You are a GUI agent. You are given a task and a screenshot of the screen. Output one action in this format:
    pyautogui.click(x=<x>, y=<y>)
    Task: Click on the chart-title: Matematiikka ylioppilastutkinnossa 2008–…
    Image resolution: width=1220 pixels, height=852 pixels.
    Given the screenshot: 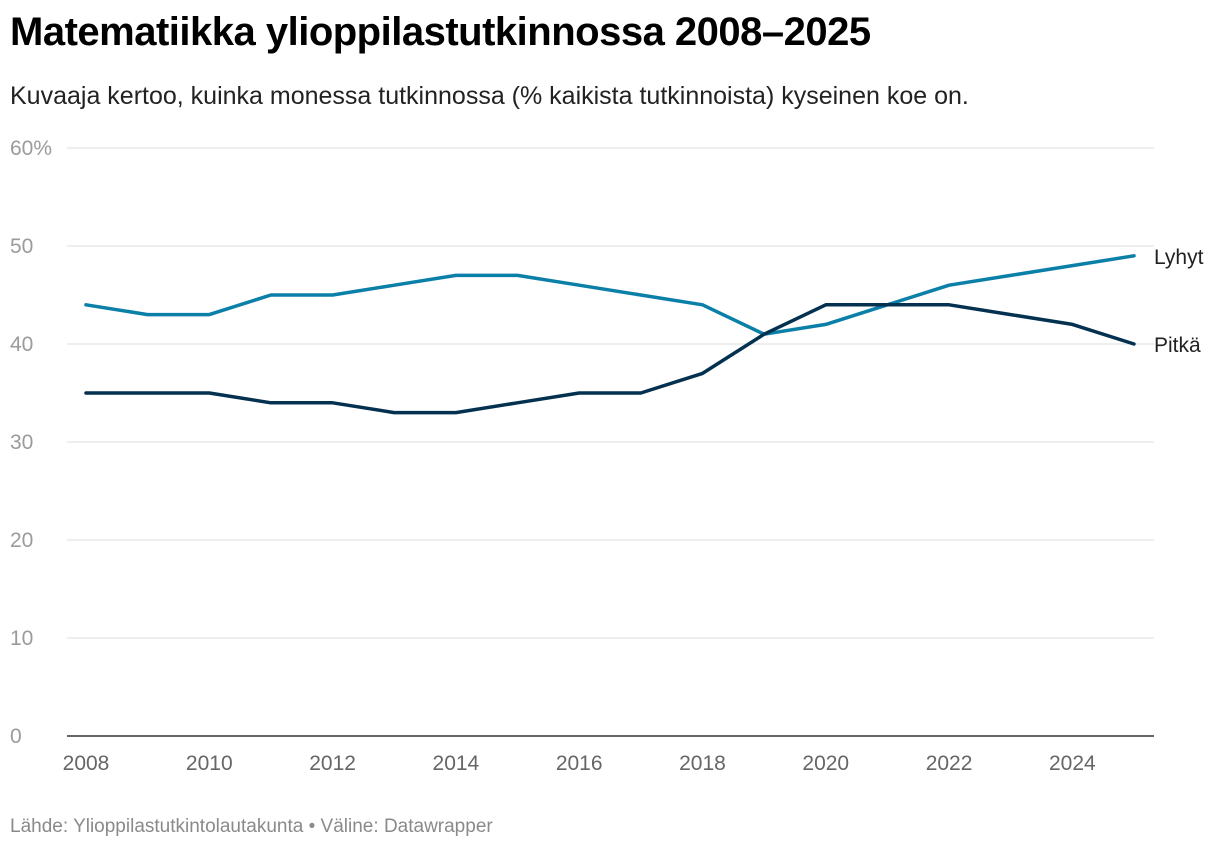 What is the action you would take?
    pyautogui.click(x=440, y=32)
    